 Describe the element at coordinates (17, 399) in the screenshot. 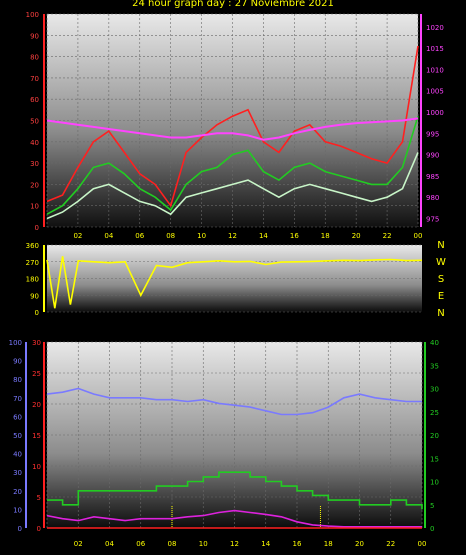

I see `y-tick-label-outer: 70` at that location.